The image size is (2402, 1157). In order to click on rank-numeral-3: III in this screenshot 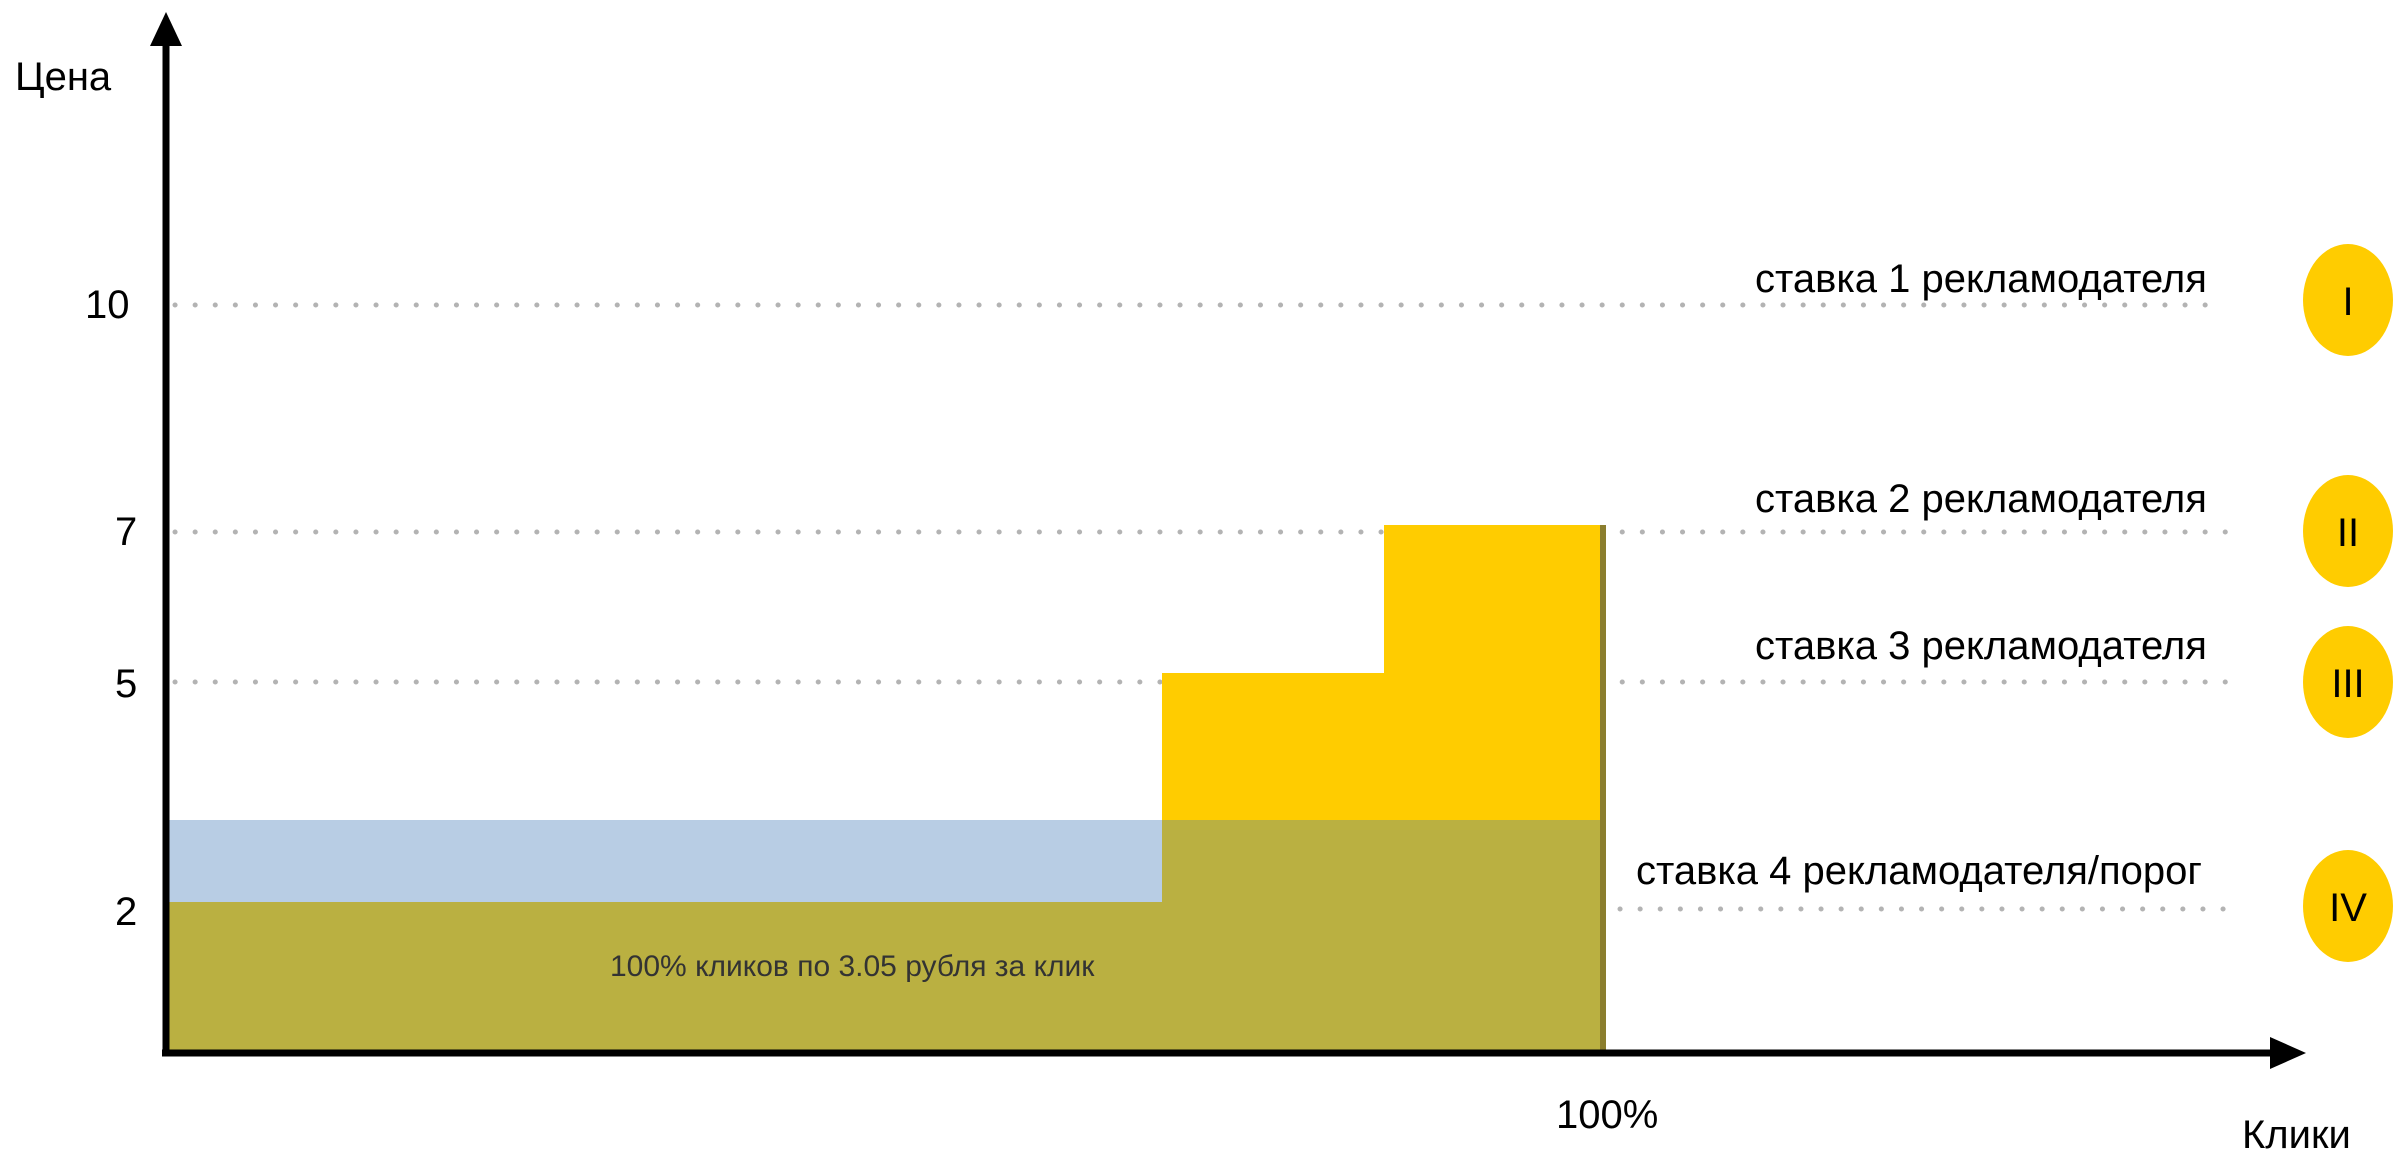, I will do `click(2347, 684)`.